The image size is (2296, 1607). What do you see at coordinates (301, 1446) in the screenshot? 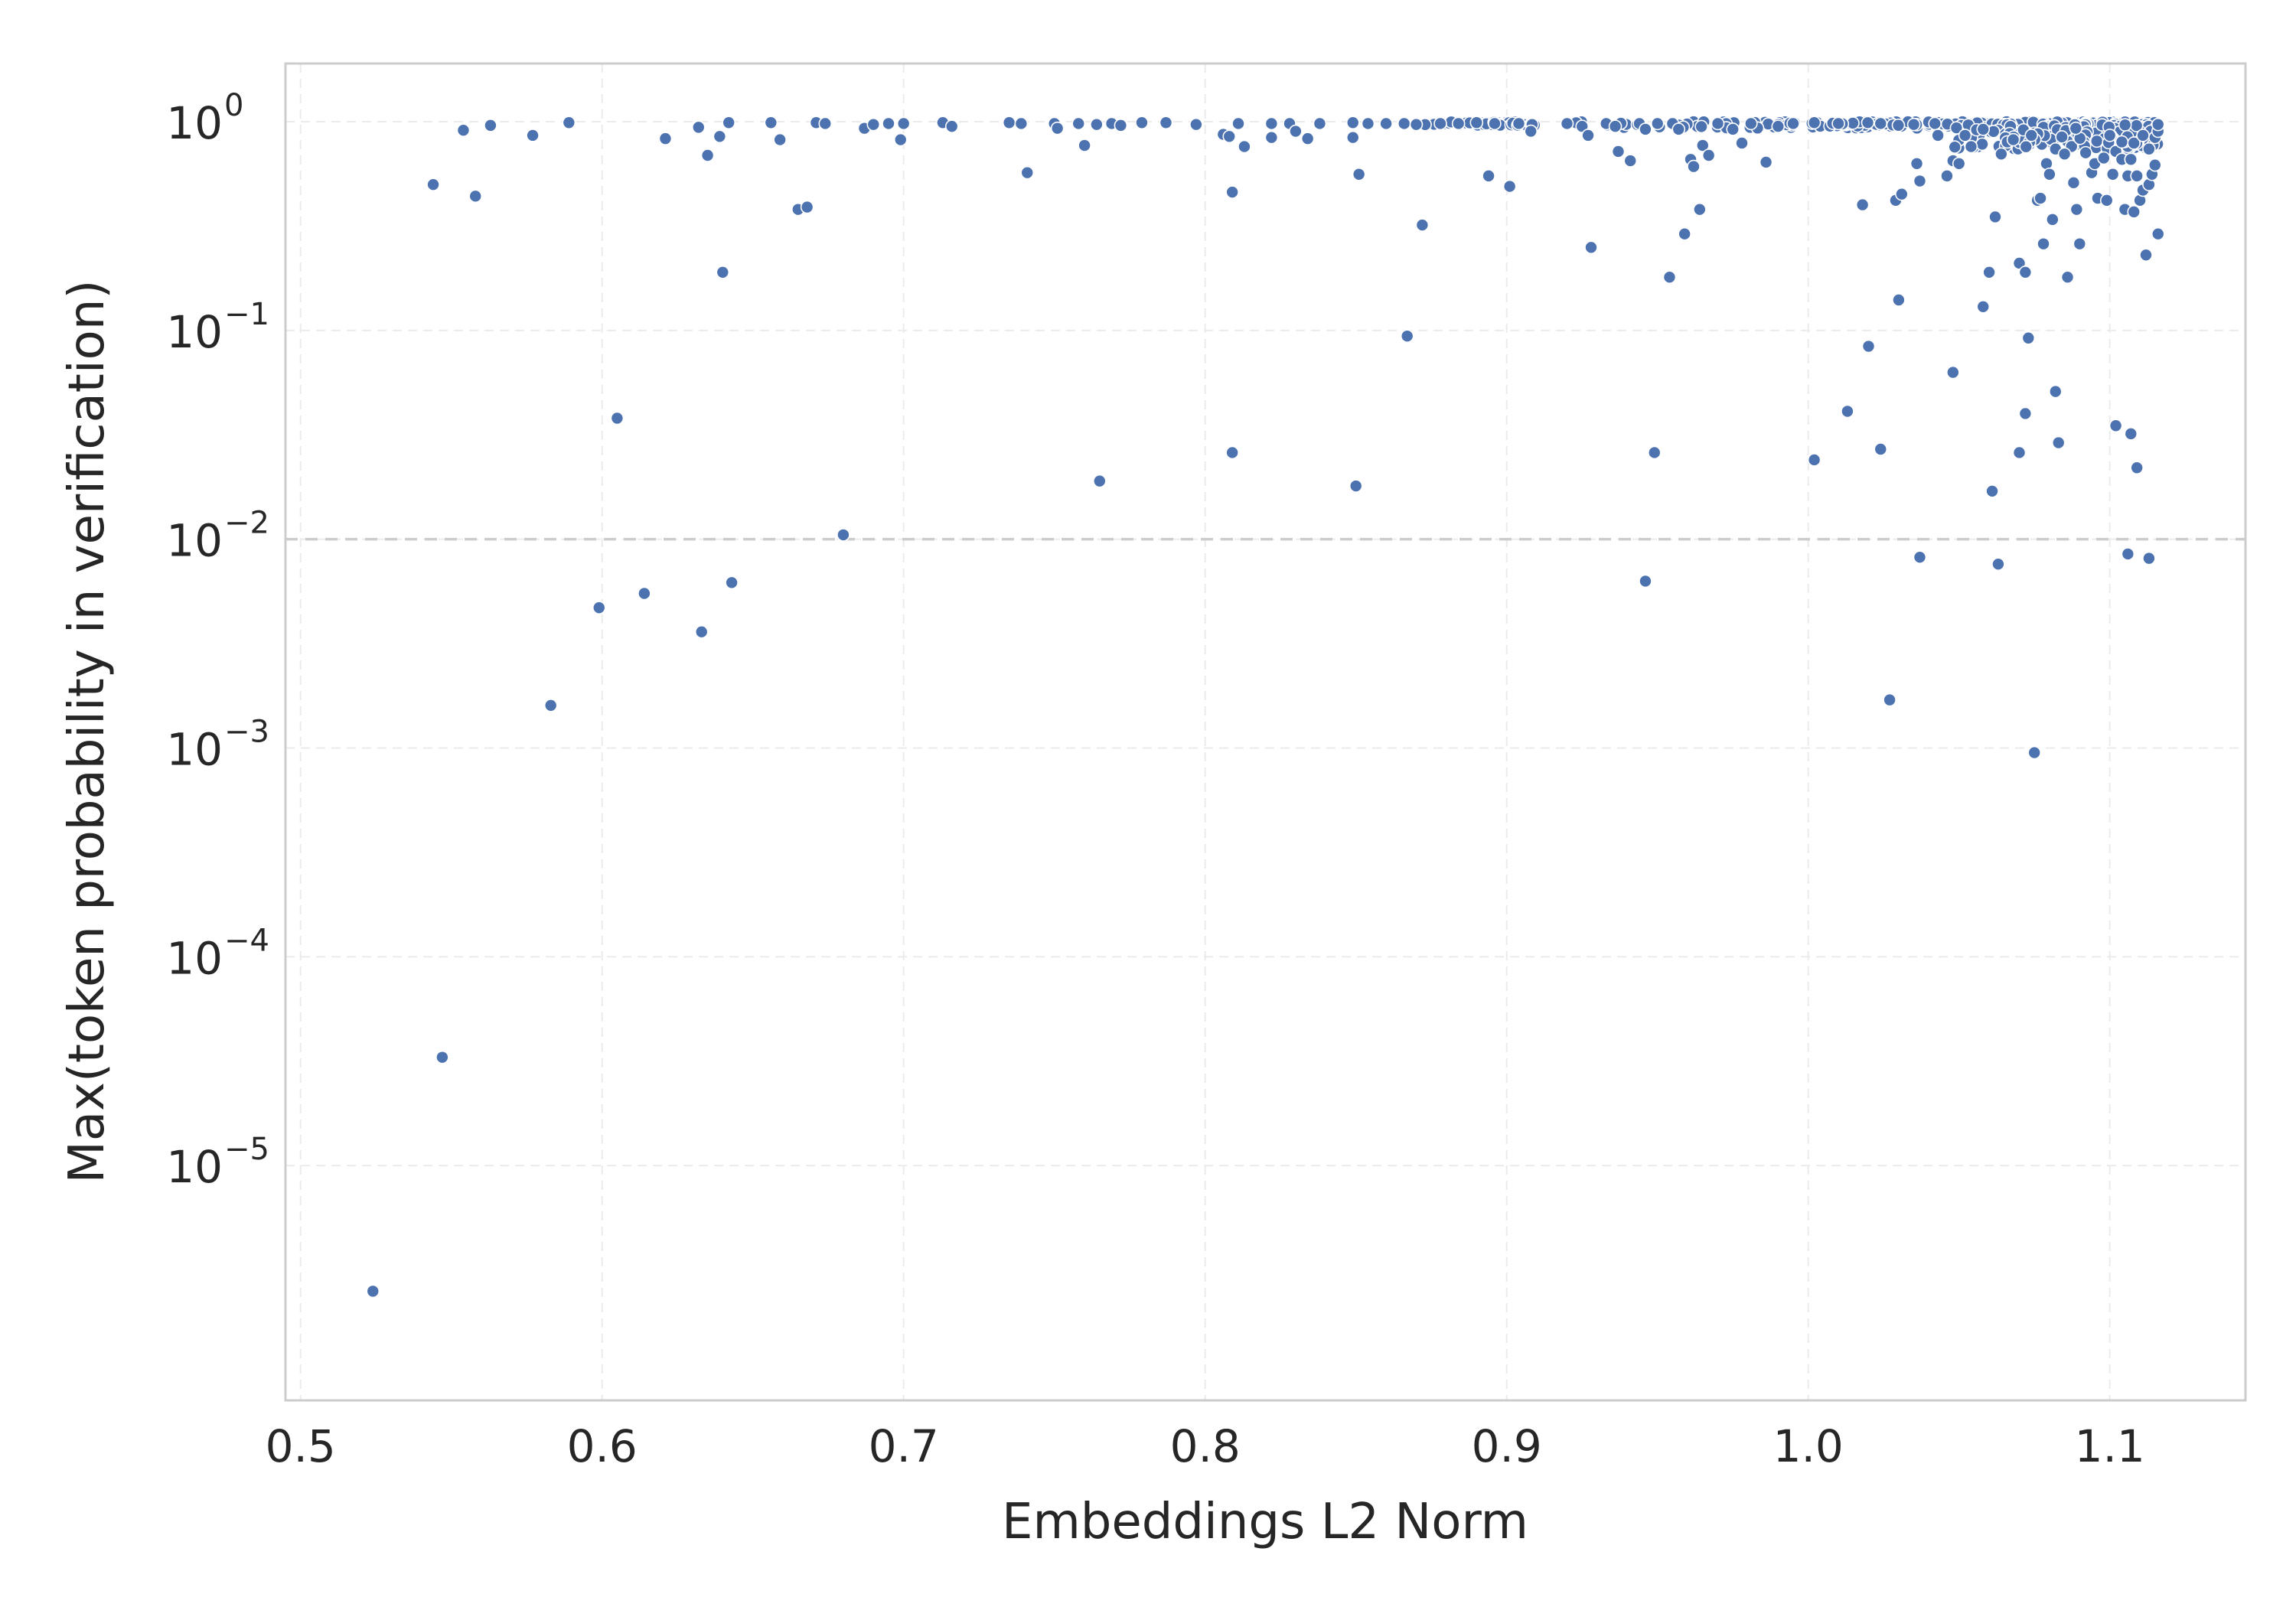
I see `x-tick-label: 0.5` at bounding box center [301, 1446].